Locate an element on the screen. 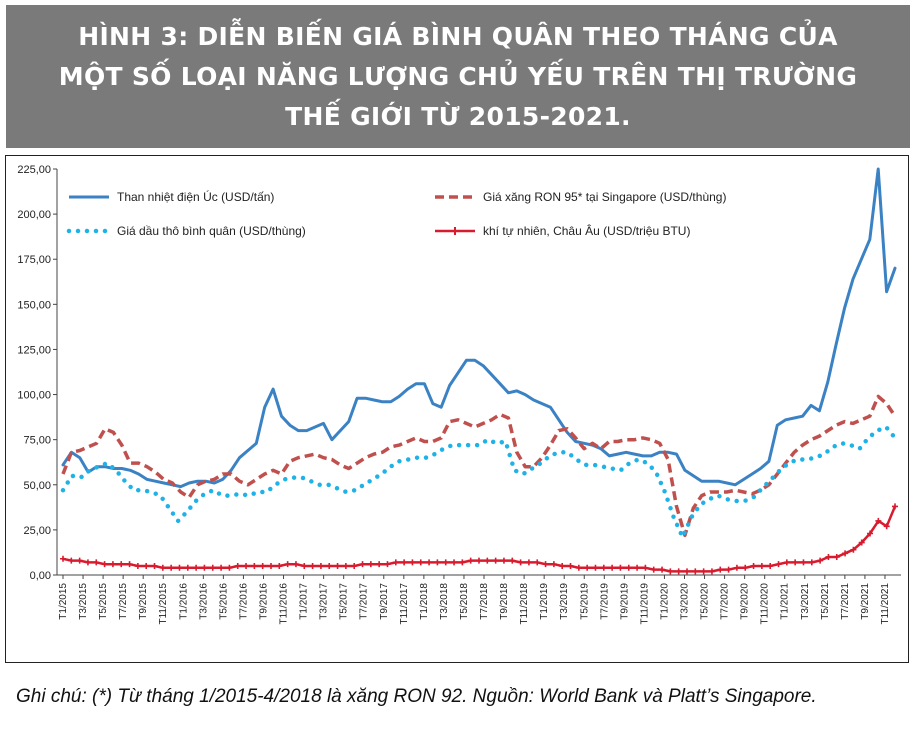 The height and width of the screenshot is (729, 916). x-tick-label: T9/2016 is located at coordinates (263, 601).